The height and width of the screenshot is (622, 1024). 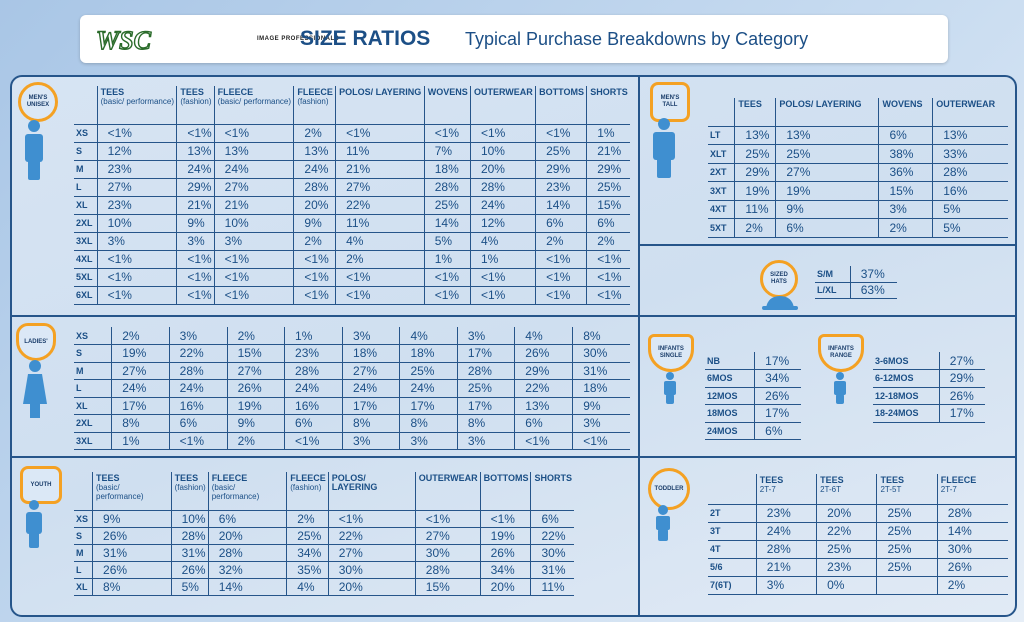 I want to click on table-row: XS 9% 10% 6% 2% <1% <1% <1% 6%, so click(x=324, y=519).